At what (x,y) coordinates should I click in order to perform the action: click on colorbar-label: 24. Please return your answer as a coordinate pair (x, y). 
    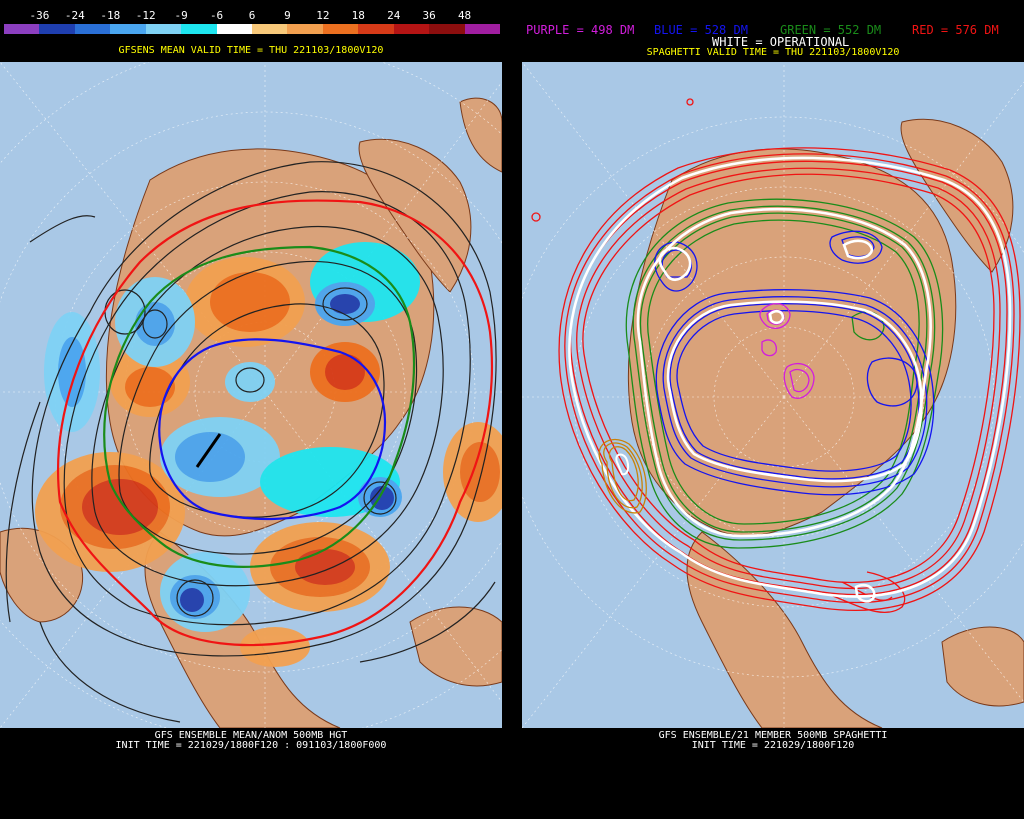
    Looking at the image, I should click on (394, 15).